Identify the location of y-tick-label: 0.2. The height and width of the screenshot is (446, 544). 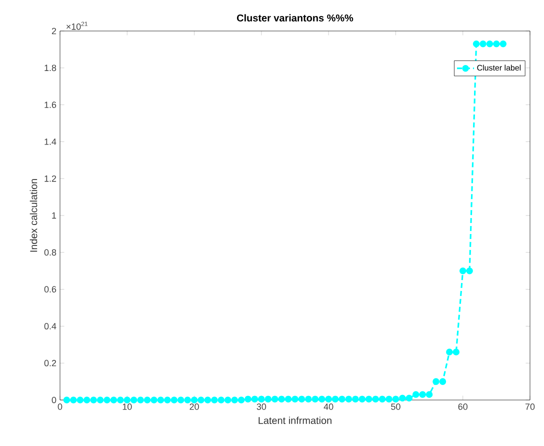
(50, 363).